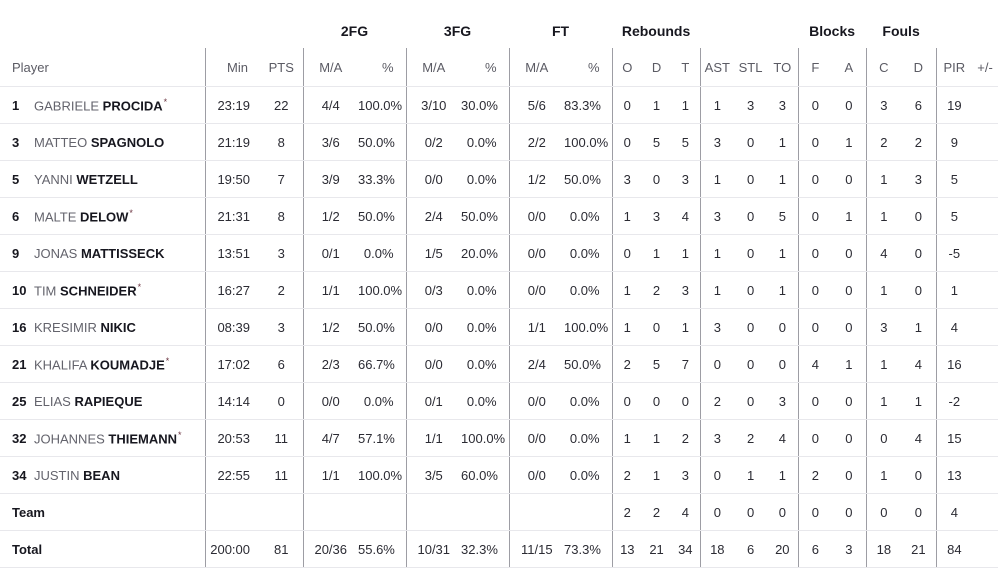 This screenshot has height=576, width=998. Describe the element at coordinates (717, 549) in the screenshot. I see `cell-ast: 18` at that location.